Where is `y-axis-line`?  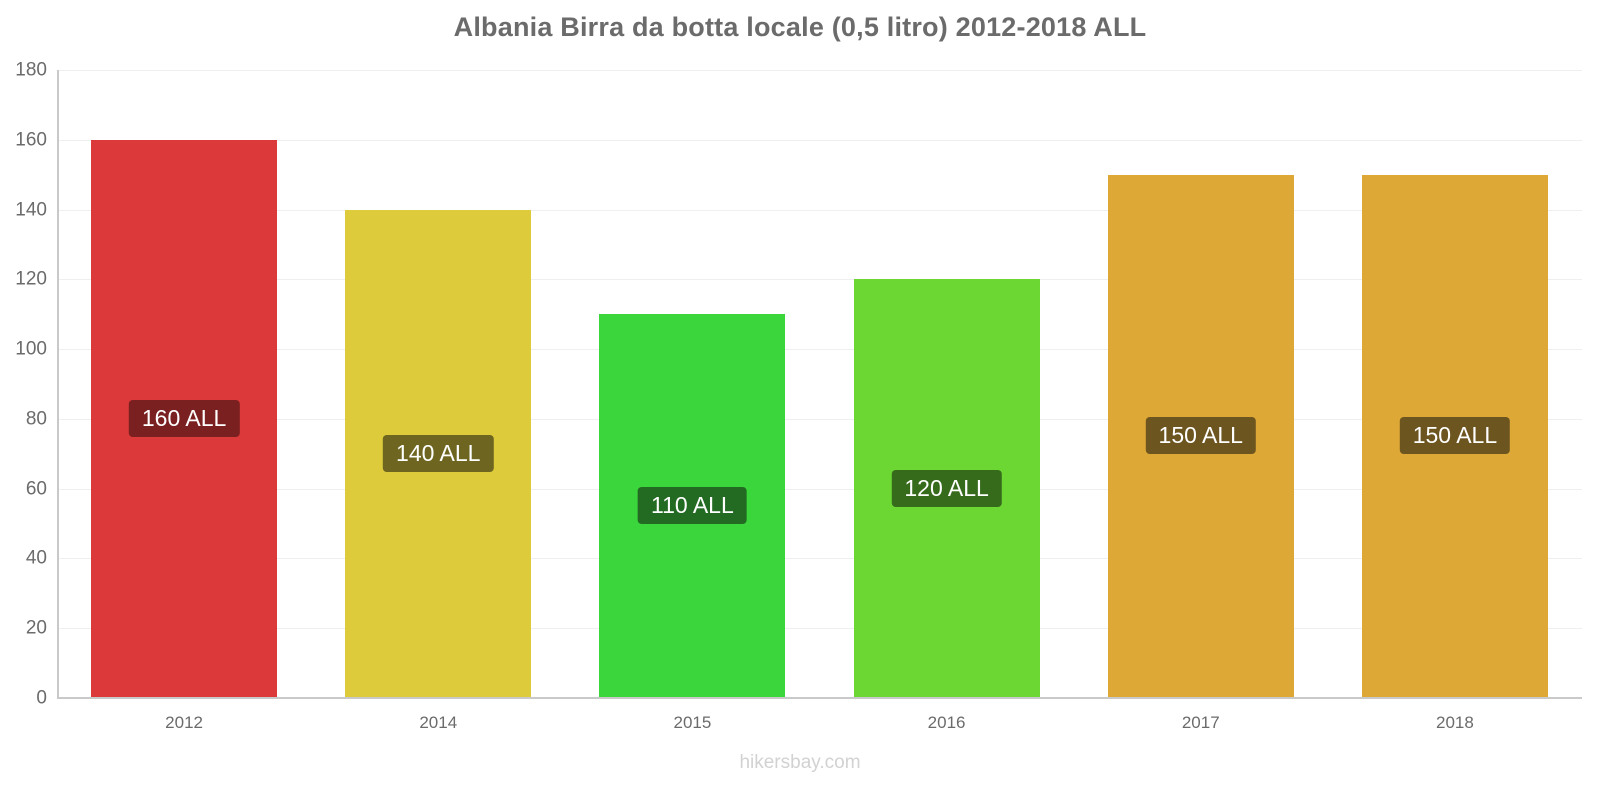 y-axis-line is located at coordinates (58, 384).